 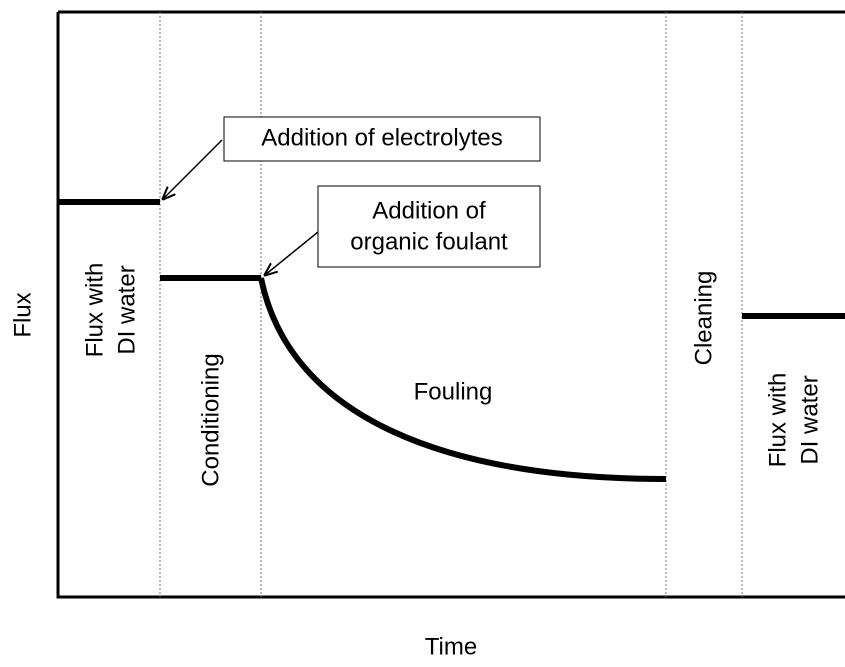 What do you see at coordinates (22, 314) in the screenshot?
I see `y-axis-label: Flux` at bounding box center [22, 314].